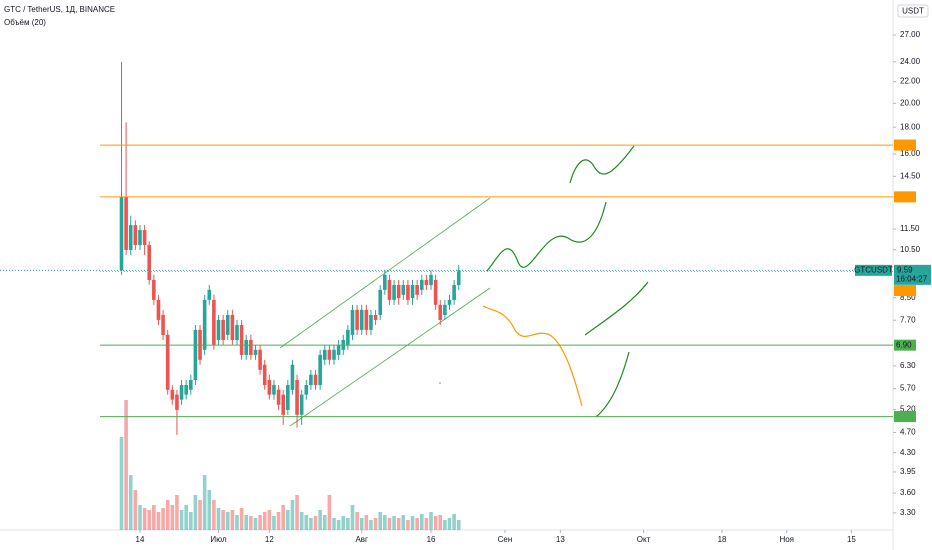 This screenshot has width=932, height=550. I want to click on chart-title: GTC / TetherUS, 1Д, BINANCE, so click(59, 9).